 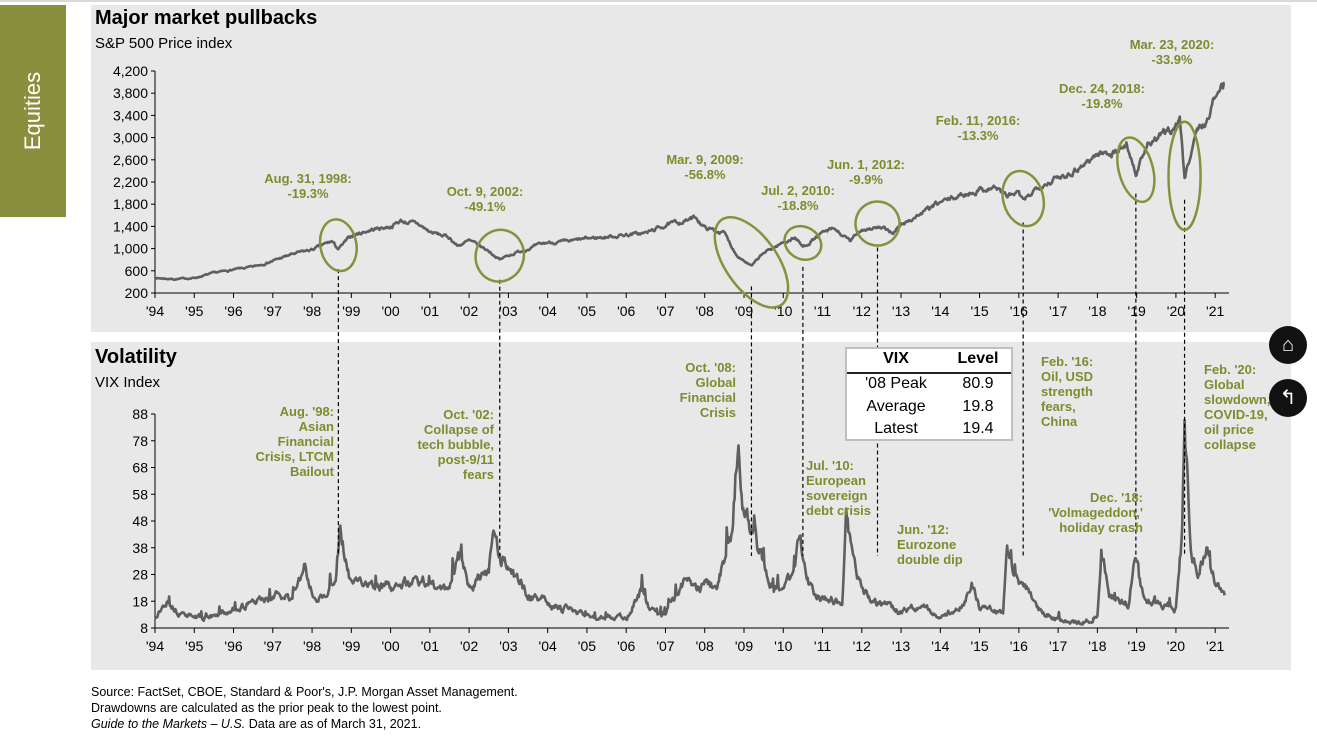 I want to click on sp500-y-tick-label: 2,600, so click(x=130, y=160).